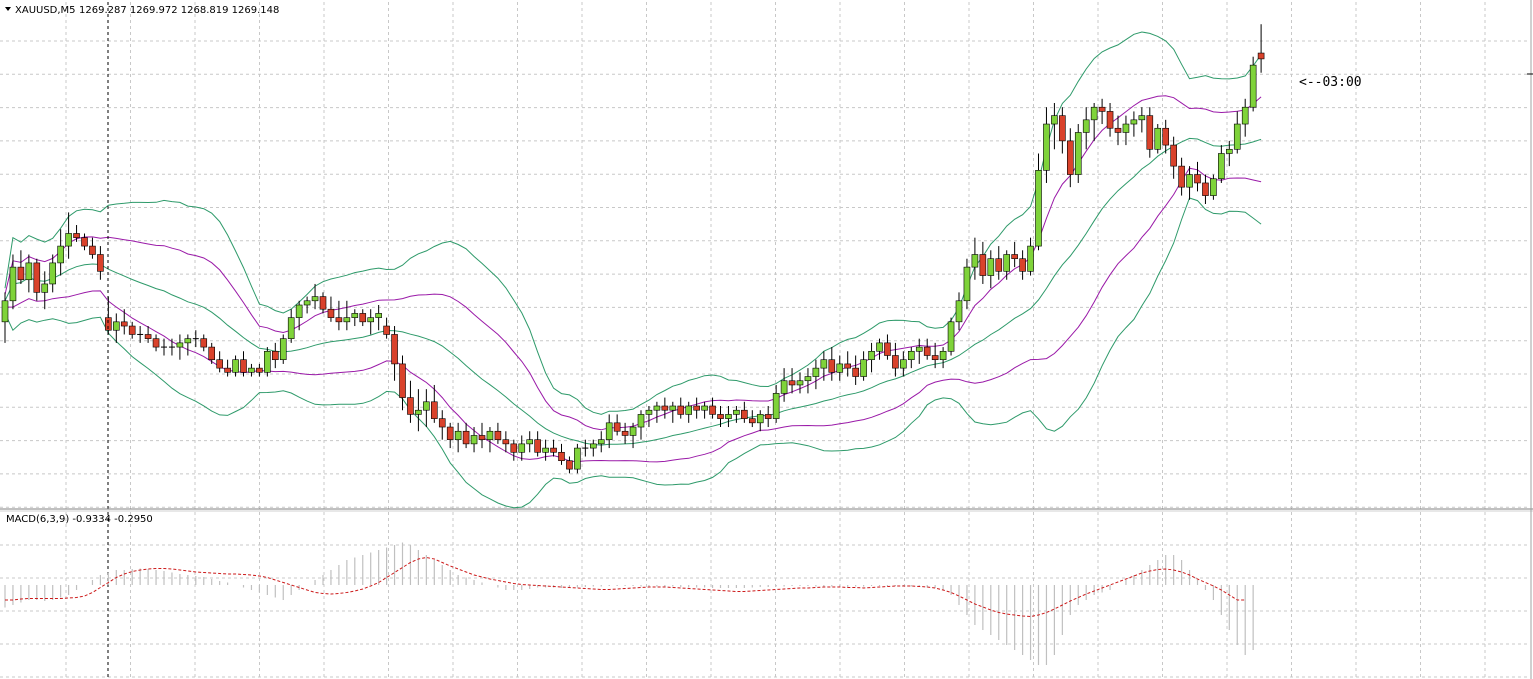 Image resolution: width=1533 pixels, height=679 pixels. I want to click on bar-timer-label: <--03:00, so click(1330, 82).